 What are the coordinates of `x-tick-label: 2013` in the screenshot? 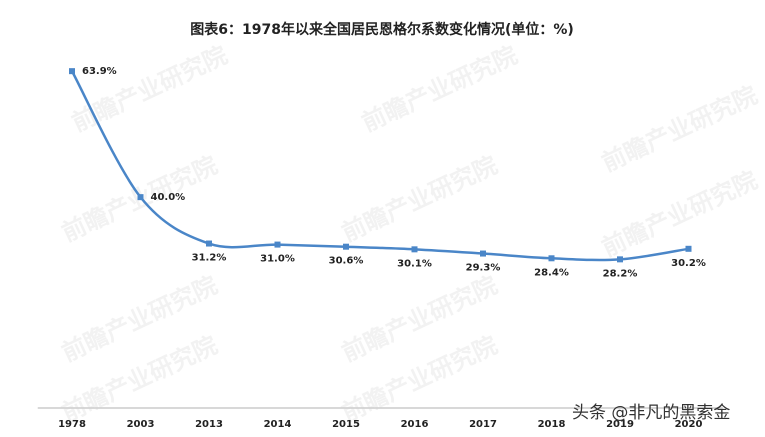 It's located at (209, 424).